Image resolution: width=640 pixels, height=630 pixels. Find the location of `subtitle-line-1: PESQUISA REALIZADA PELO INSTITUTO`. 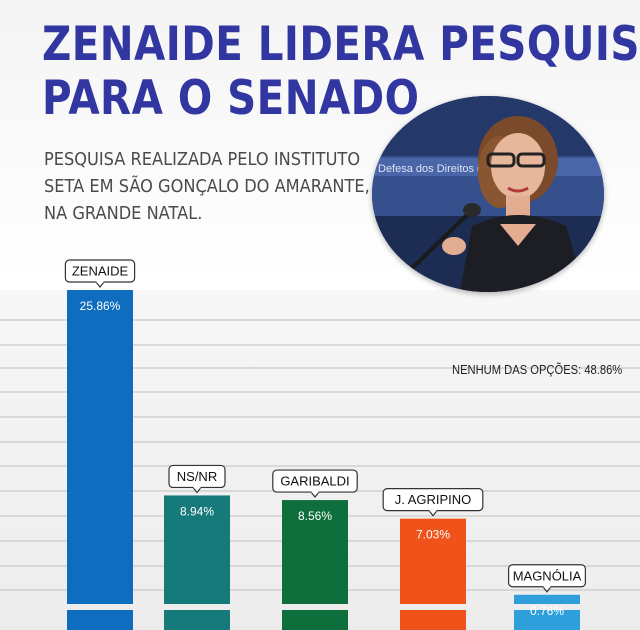

subtitle-line-1: PESQUISA REALIZADA PELO INSTITUTO is located at coordinates (202, 159).